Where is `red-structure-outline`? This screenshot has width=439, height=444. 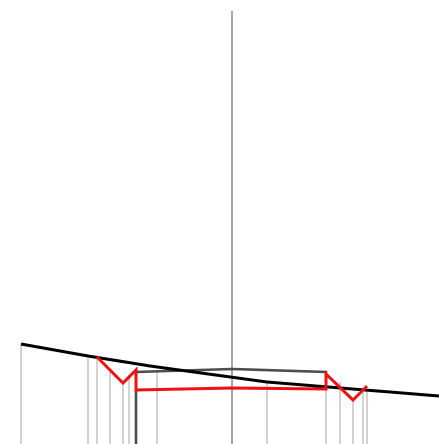
red-structure-outline is located at coordinates (232, 379).